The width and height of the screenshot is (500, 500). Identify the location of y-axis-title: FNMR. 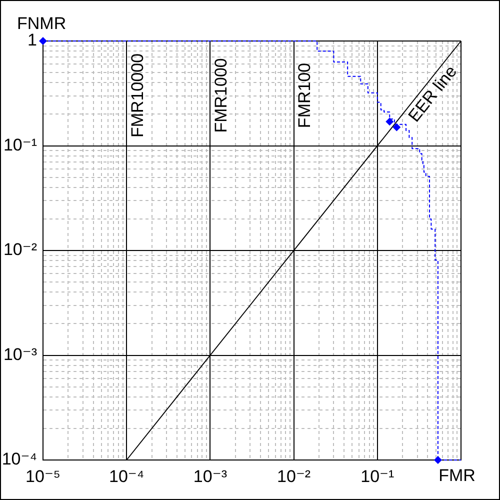
(41, 23).